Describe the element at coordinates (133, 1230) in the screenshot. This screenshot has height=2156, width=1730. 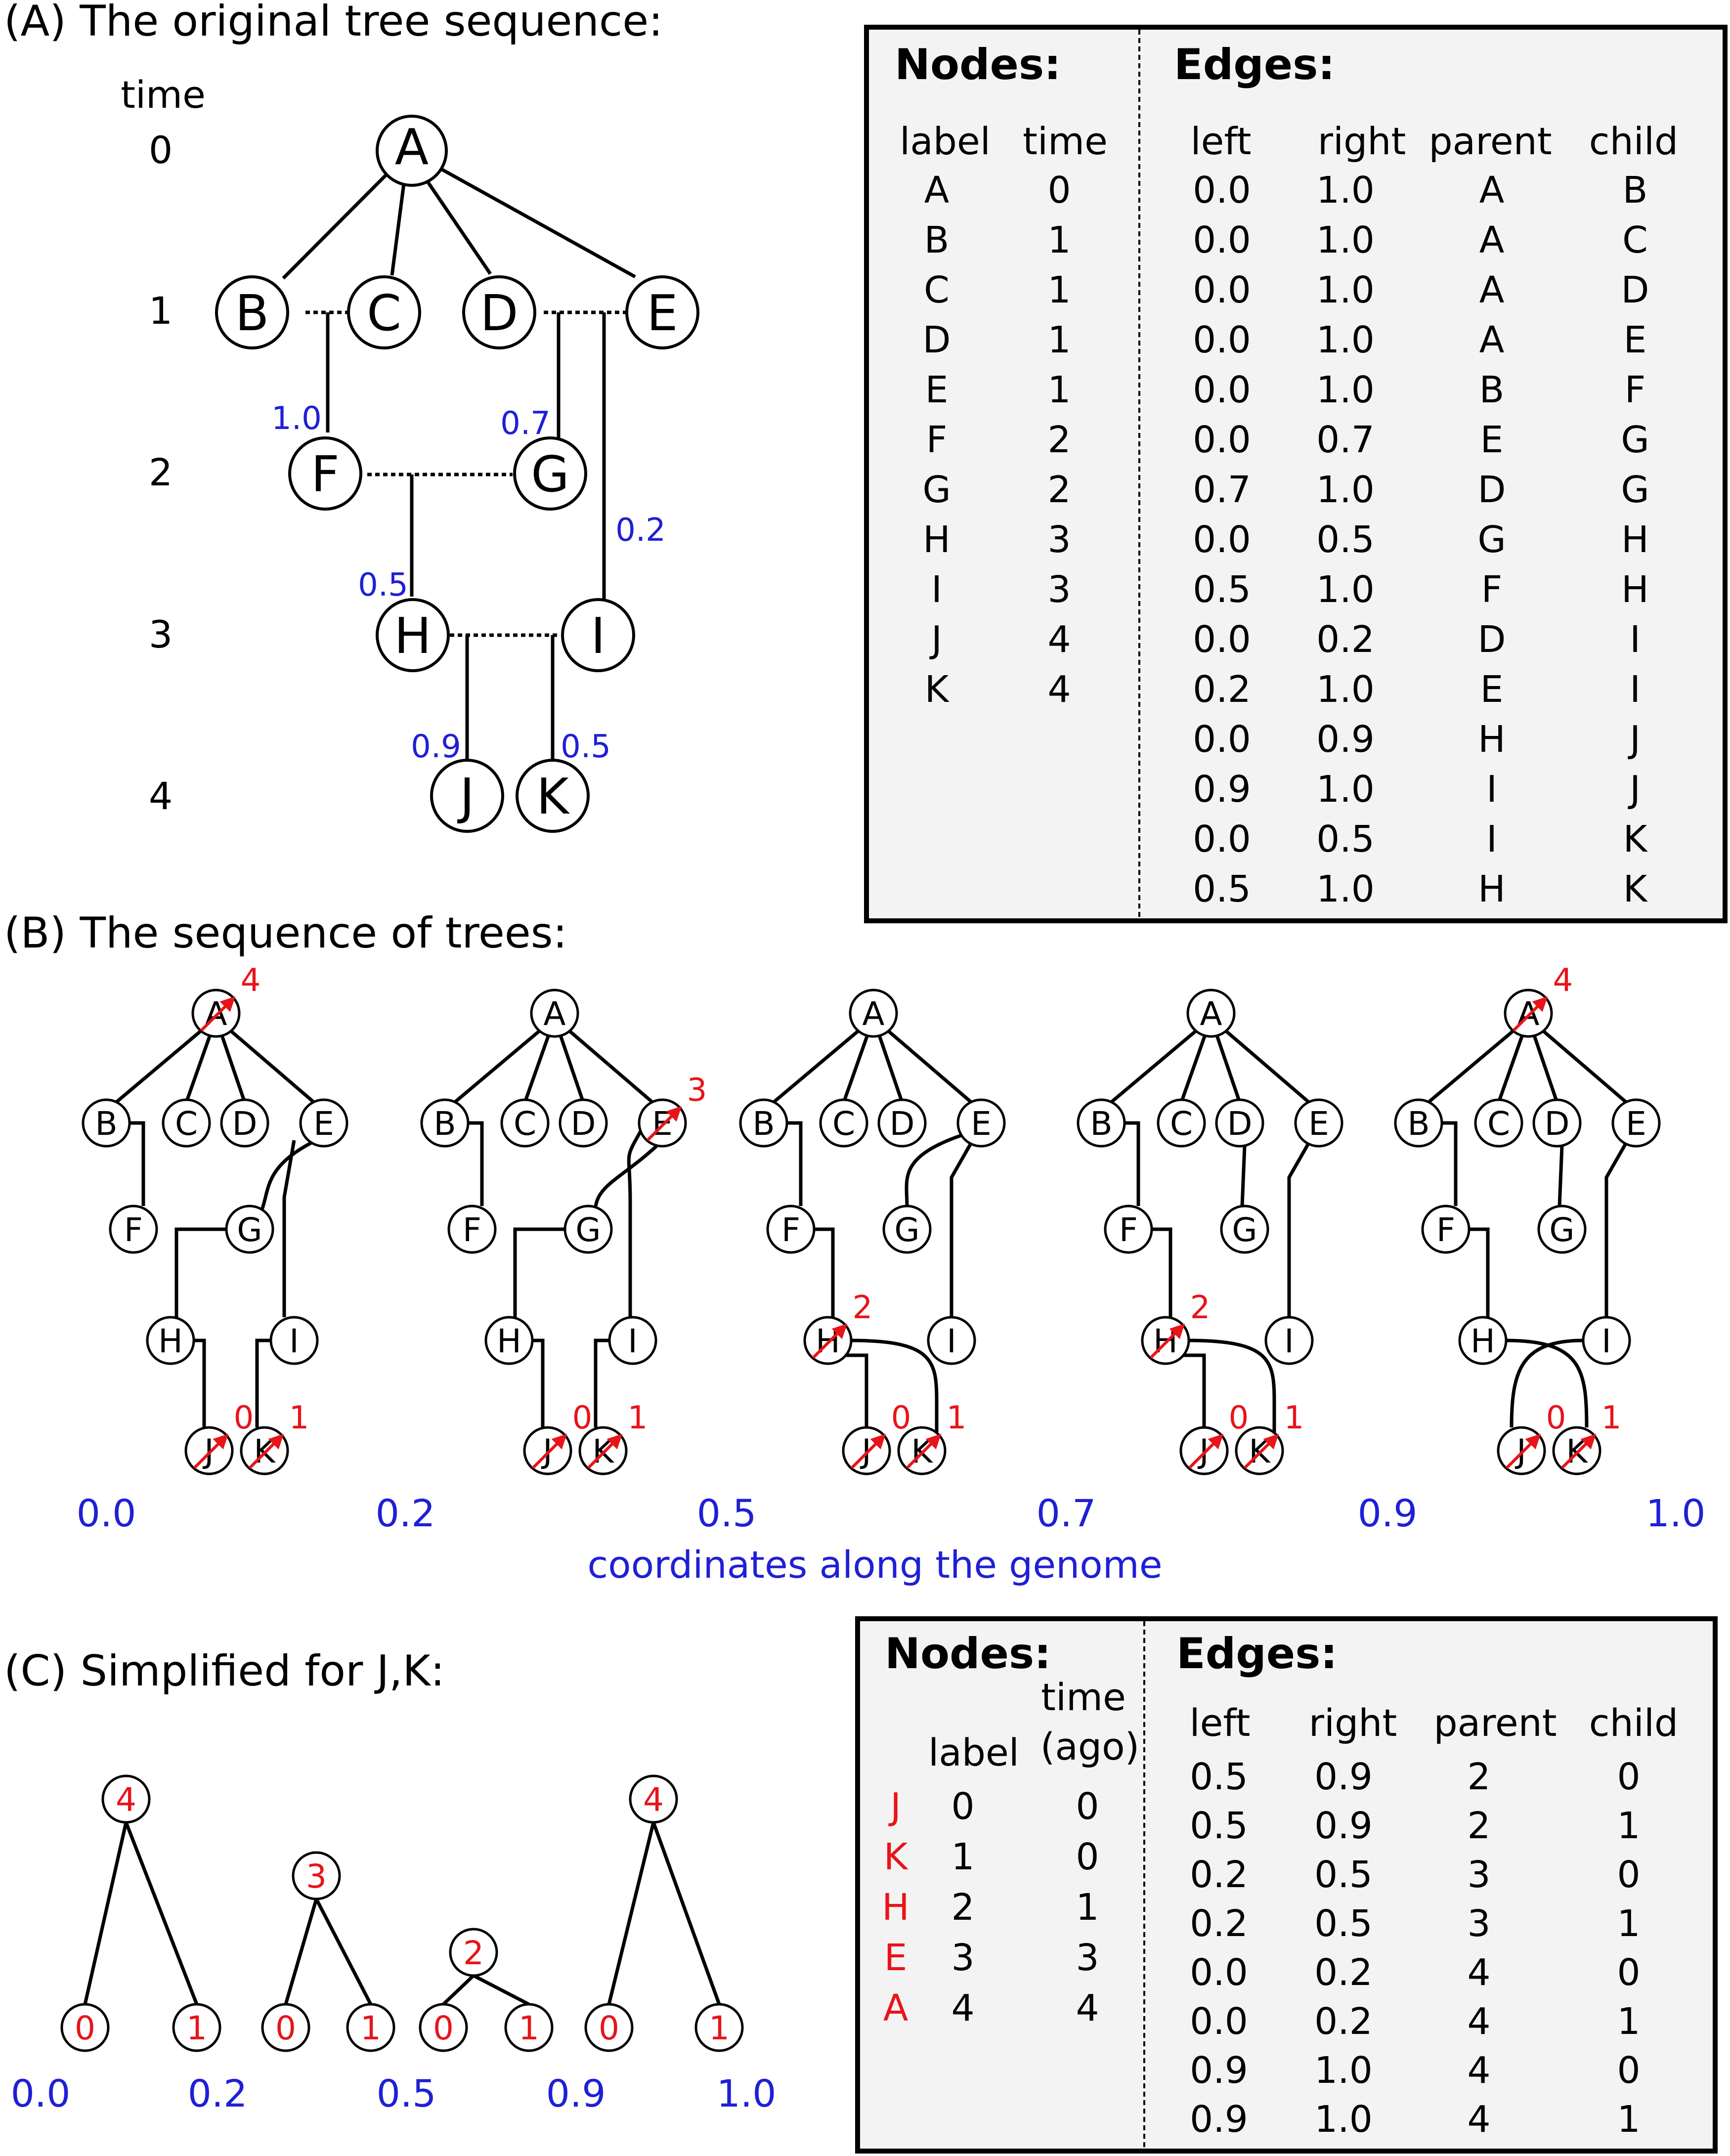
I see `tree-node-label: F` at that location.